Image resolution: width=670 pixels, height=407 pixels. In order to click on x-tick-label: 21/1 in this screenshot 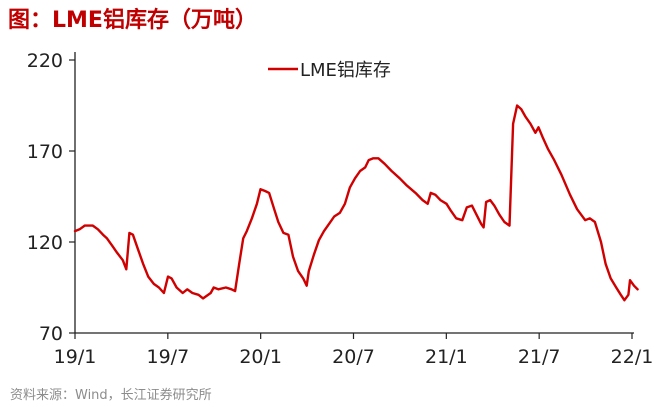, I will do `click(446, 357)`.